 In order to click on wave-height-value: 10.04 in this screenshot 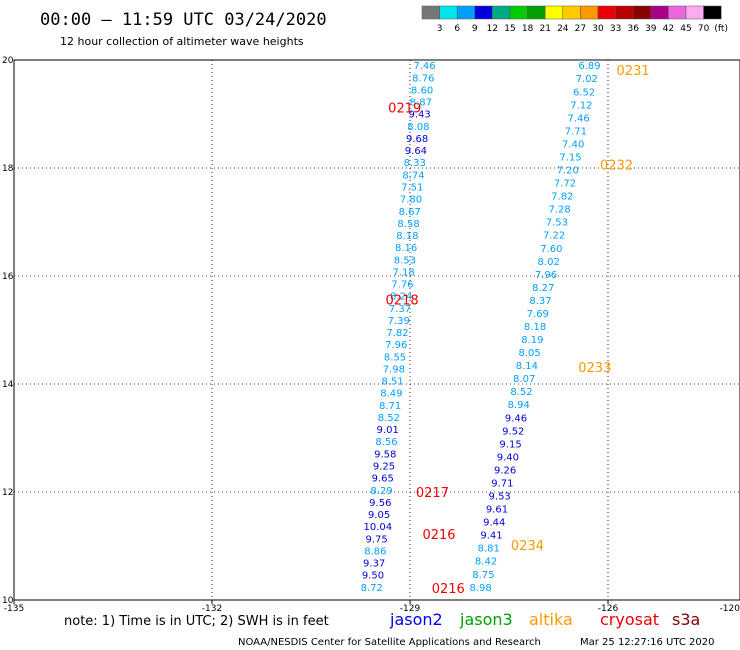, I will do `click(378, 527)`.